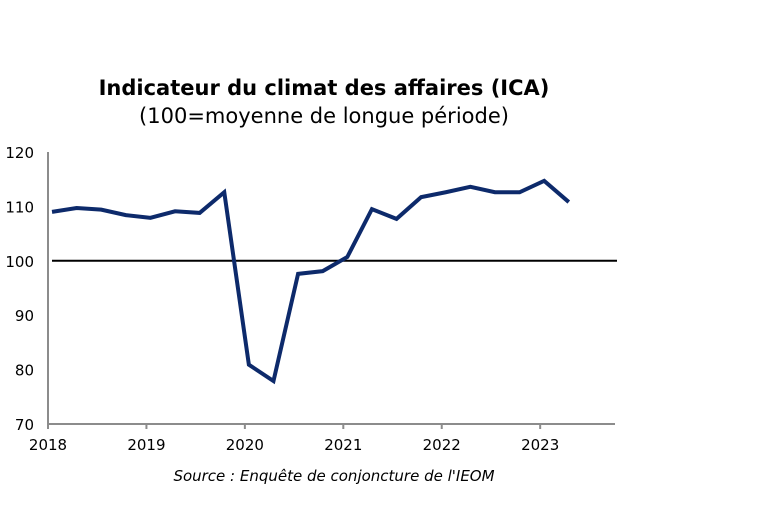  I want to click on y-tick-label: 120, so click(19, 153).